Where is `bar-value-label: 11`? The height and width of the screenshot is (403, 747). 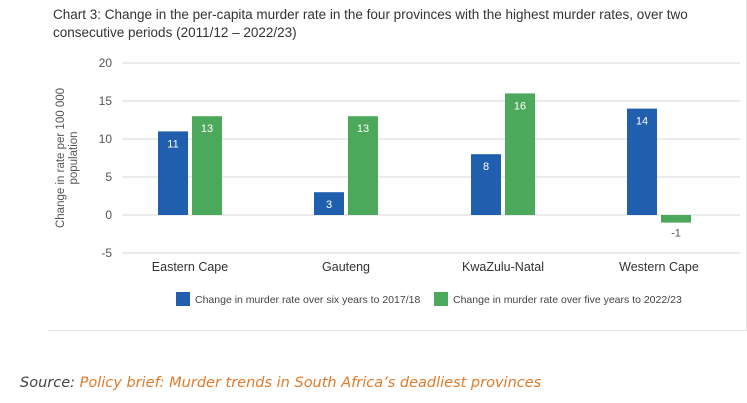 bar-value-label: 11 is located at coordinates (172, 144).